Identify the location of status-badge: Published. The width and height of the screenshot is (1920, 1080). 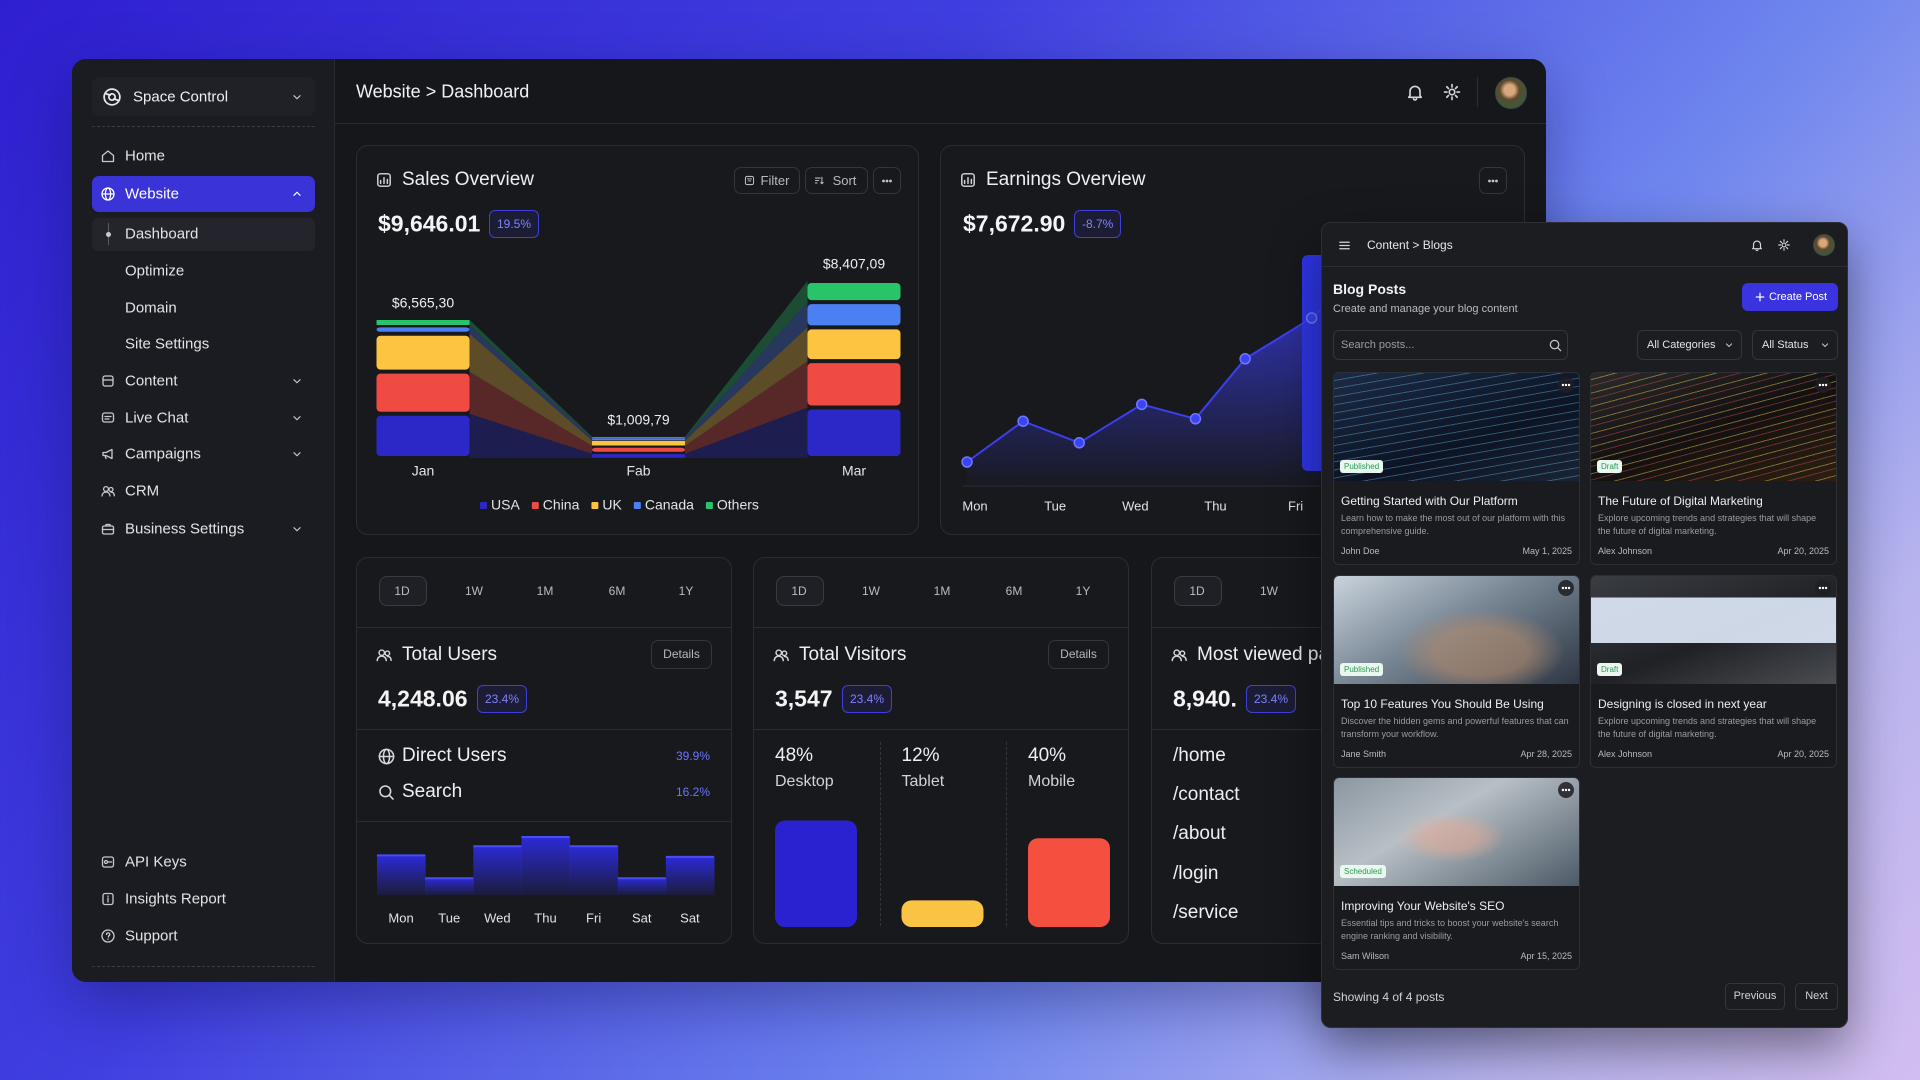
(1362, 466).